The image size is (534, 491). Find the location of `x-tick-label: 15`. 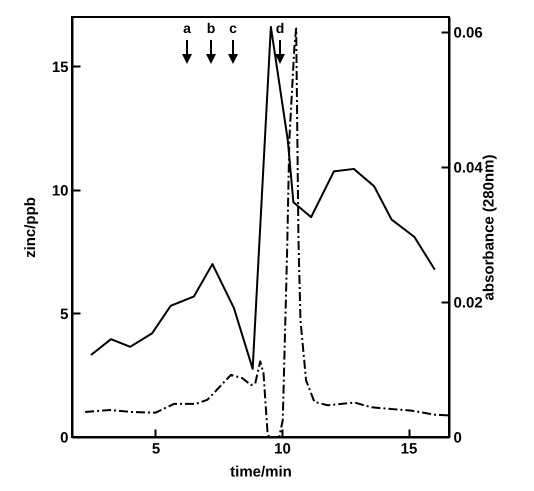

x-tick-label: 15 is located at coordinates (409, 449).